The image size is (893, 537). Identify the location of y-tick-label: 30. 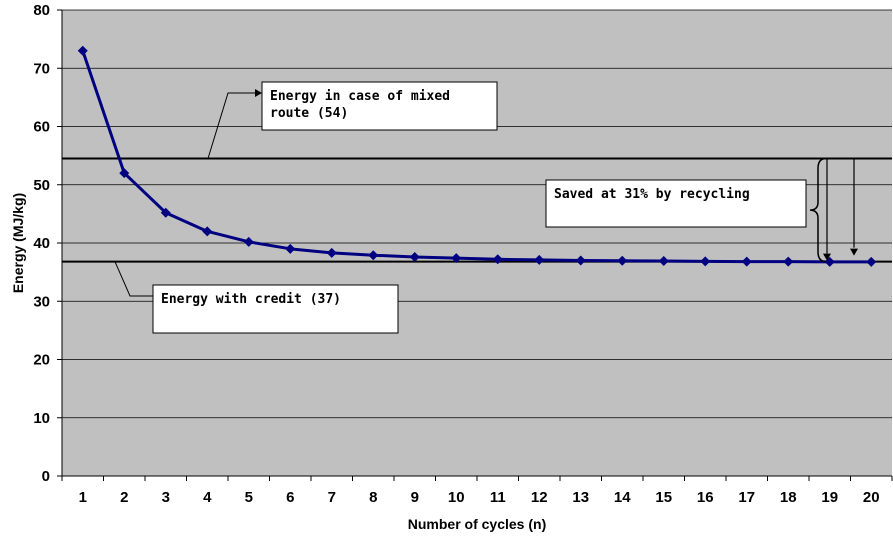
(41, 301).